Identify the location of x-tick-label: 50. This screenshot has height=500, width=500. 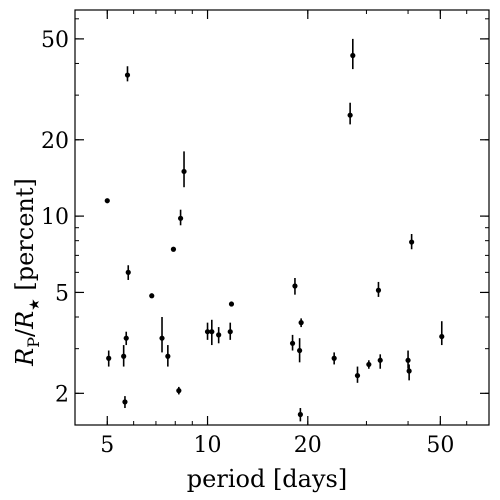
(440, 445).